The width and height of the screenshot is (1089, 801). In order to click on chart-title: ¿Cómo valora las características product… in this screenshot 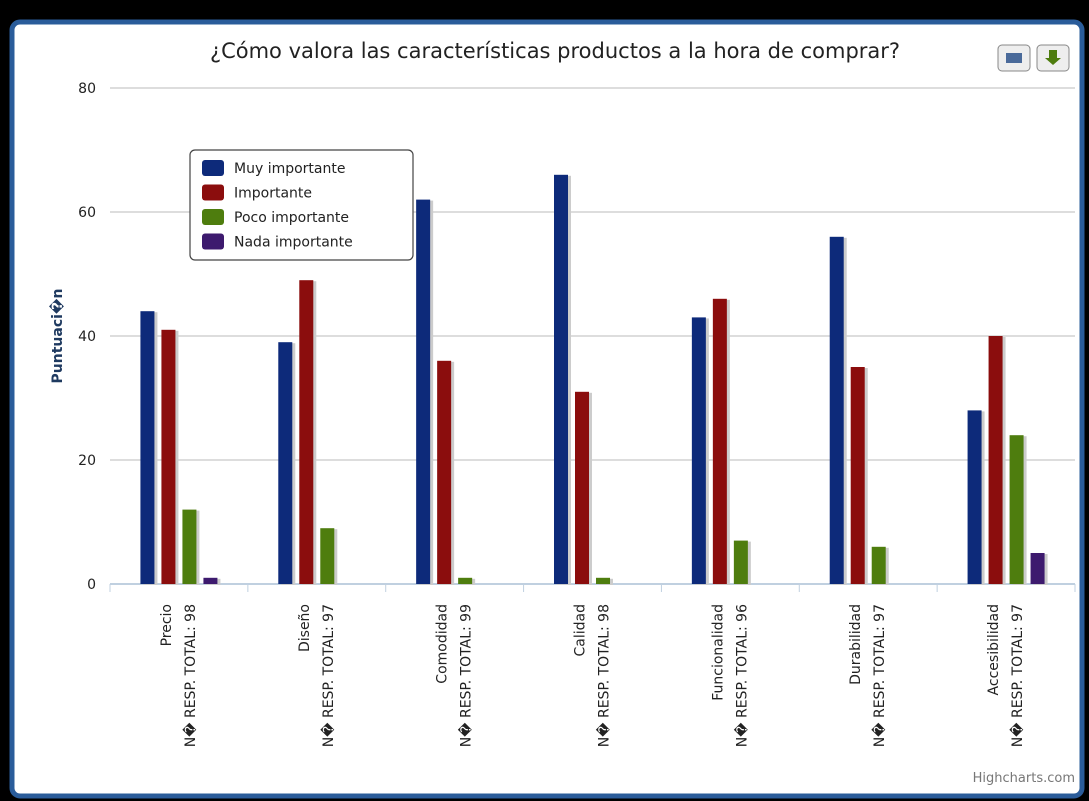, I will do `click(555, 51)`.